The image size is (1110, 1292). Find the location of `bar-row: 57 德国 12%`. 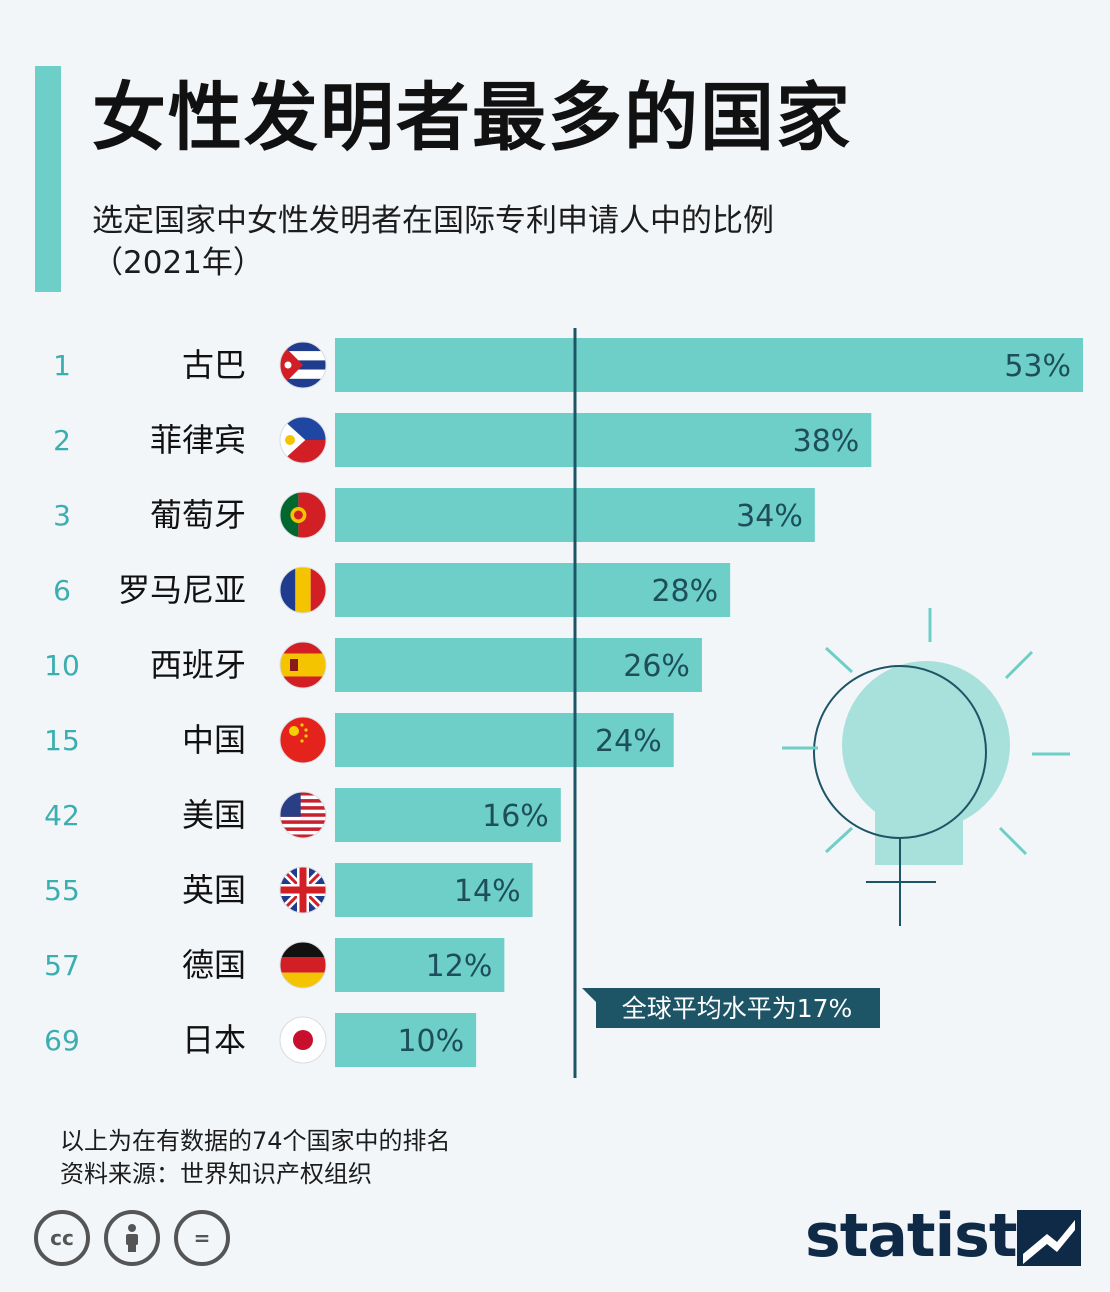

bar-row: 57 德国 12% is located at coordinates (274, 965).